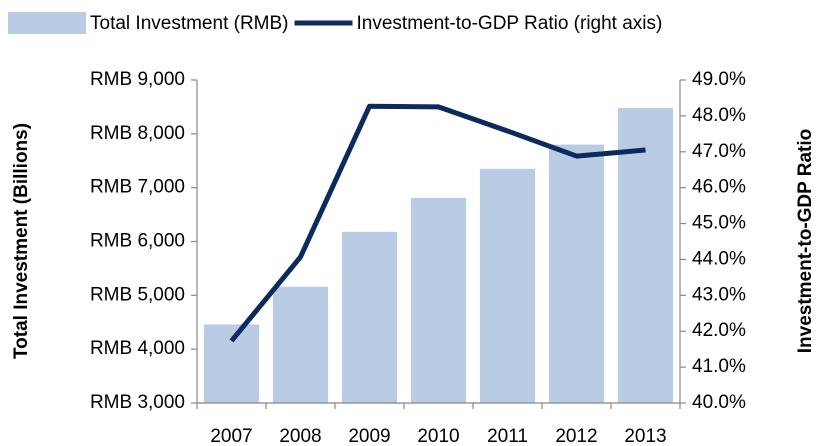  What do you see at coordinates (645, 436) in the screenshot?
I see `x-tick-label: 2013` at bounding box center [645, 436].